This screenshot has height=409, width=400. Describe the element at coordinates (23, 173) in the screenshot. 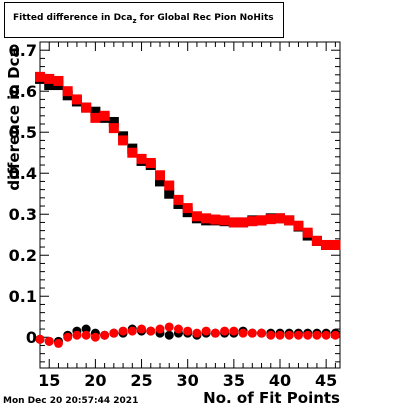

I see `y-tick-label: 0.4` at that location.